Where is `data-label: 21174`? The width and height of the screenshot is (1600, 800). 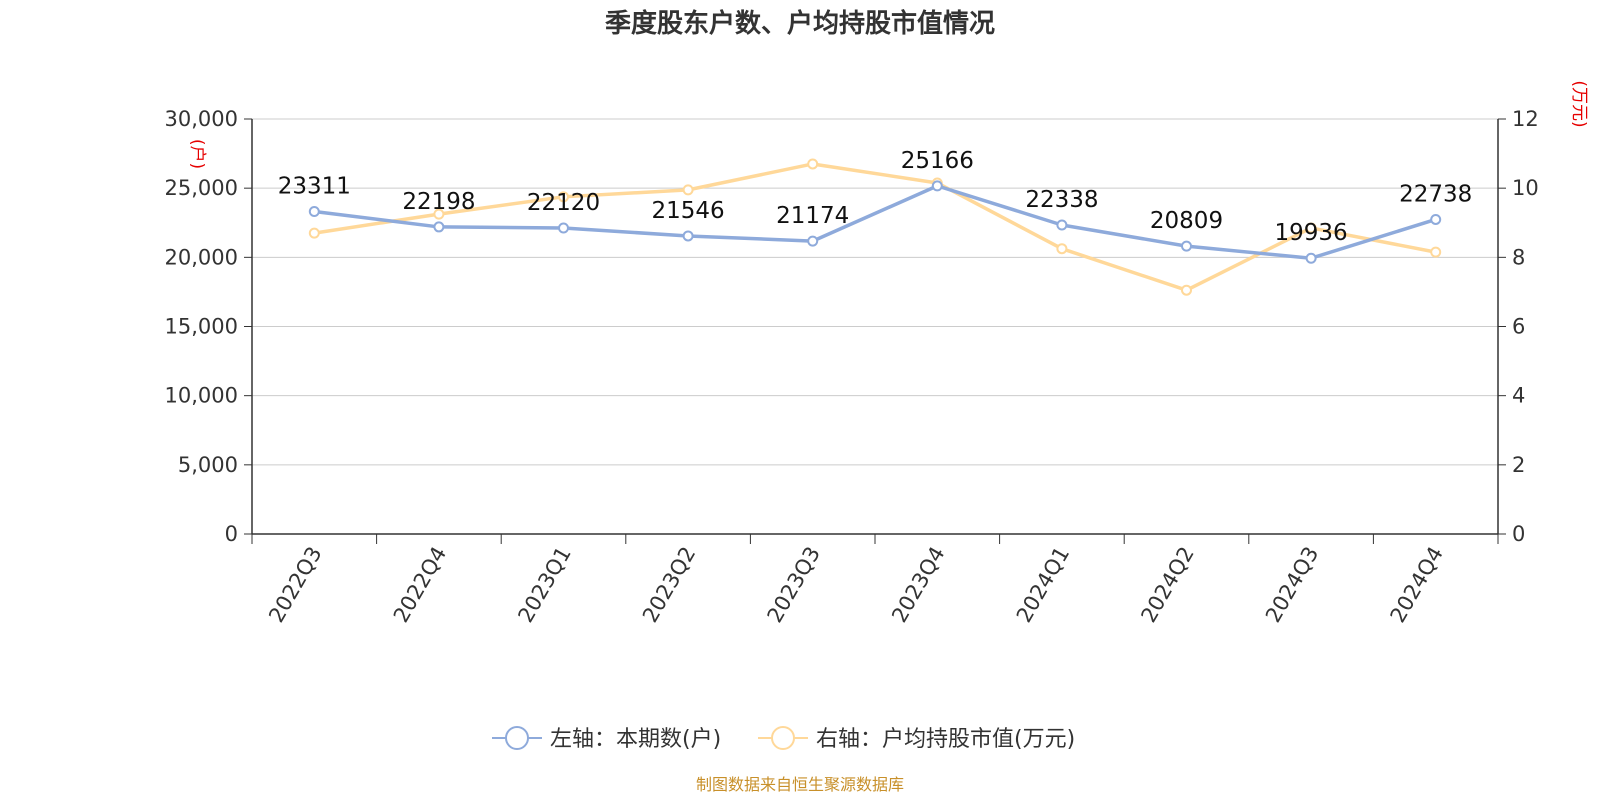 data-label: 21174 is located at coordinates (812, 216).